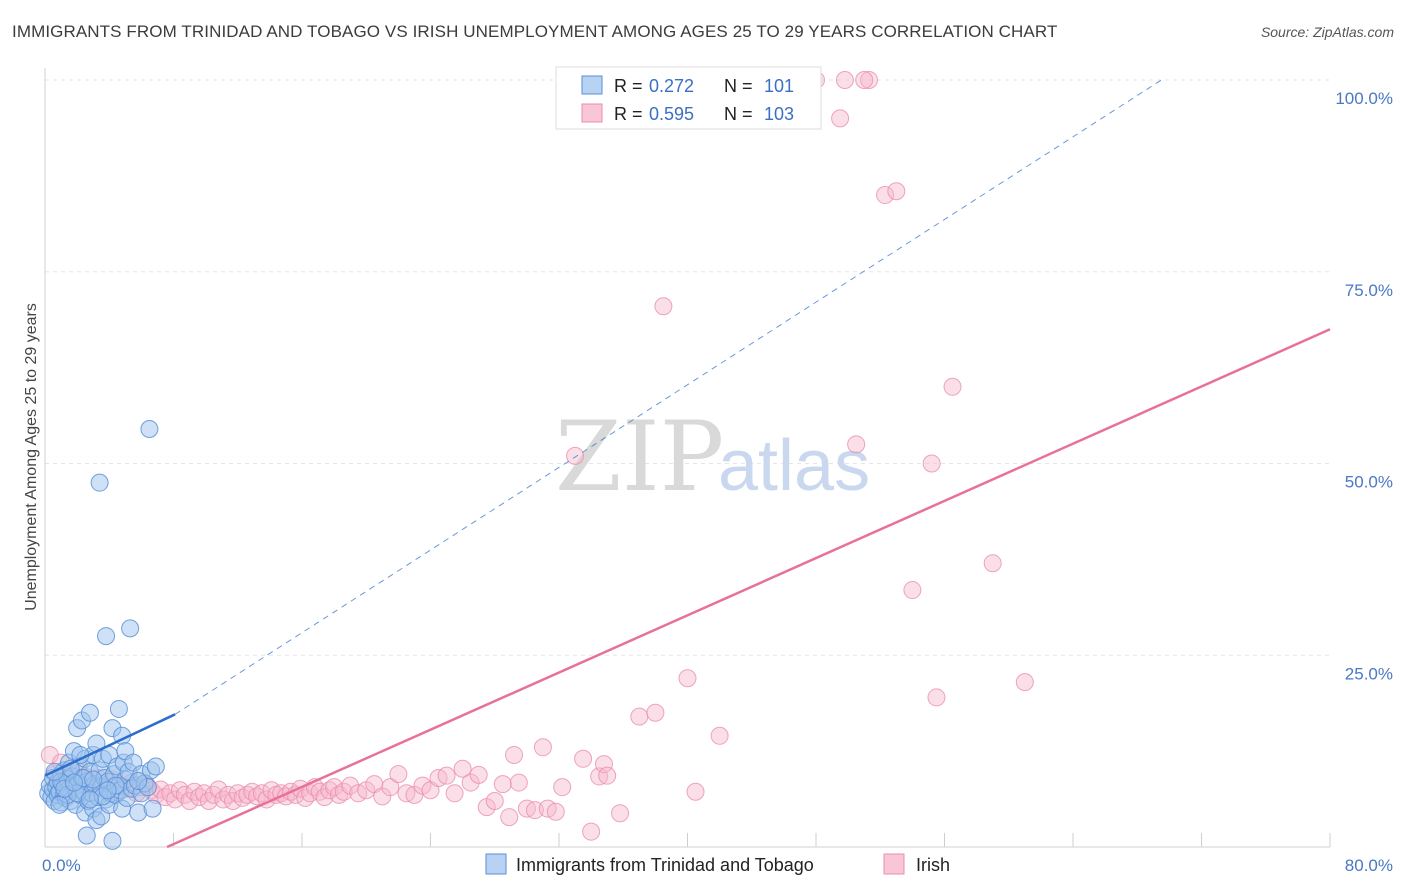  What do you see at coordinates (738, 86) in the screenshot?
I see `legend-n-label-1: N =` at bounding box center [738, 86].